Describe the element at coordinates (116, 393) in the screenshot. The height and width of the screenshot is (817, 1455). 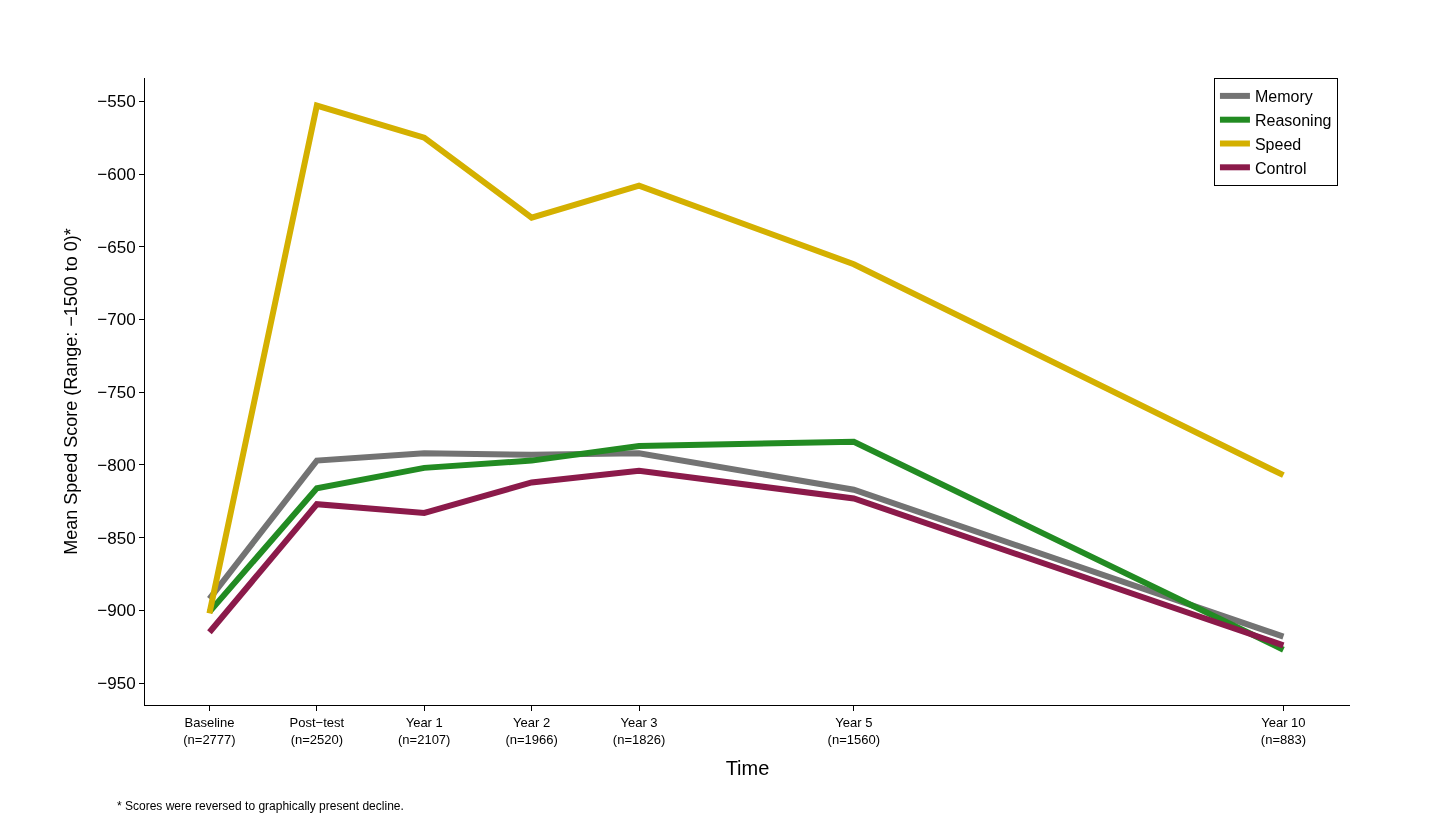
I see `y-tick-label: −750` at that location.